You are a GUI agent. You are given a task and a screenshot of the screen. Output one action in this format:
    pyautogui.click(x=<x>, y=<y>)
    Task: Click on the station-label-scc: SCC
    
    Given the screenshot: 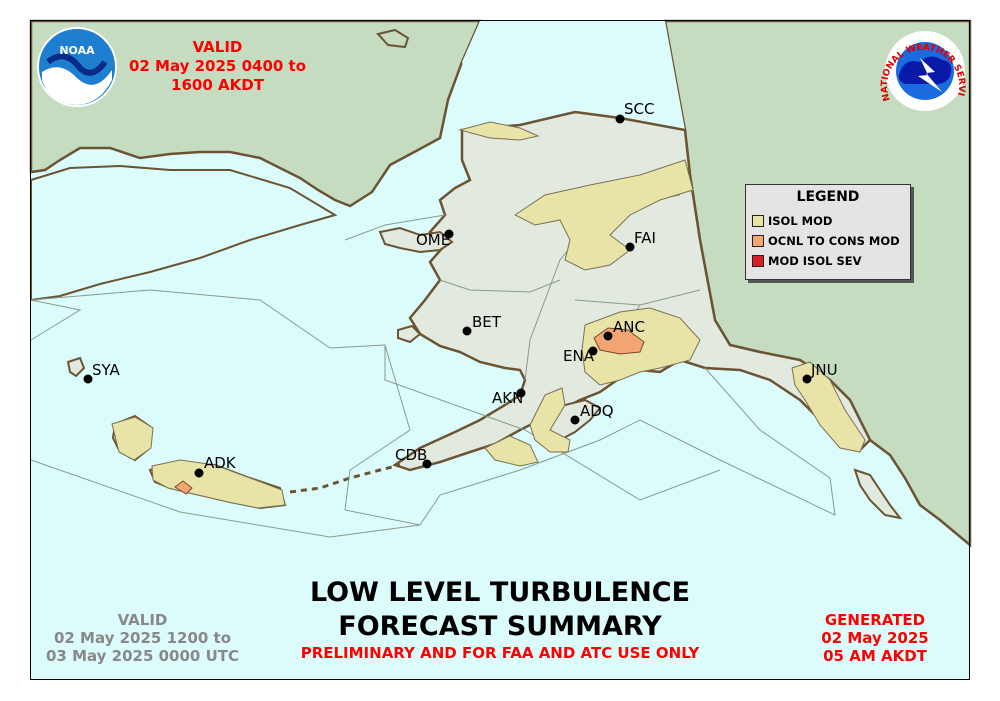 What is the action you would take?
    pyautogui.click(x=639, y=109)
    